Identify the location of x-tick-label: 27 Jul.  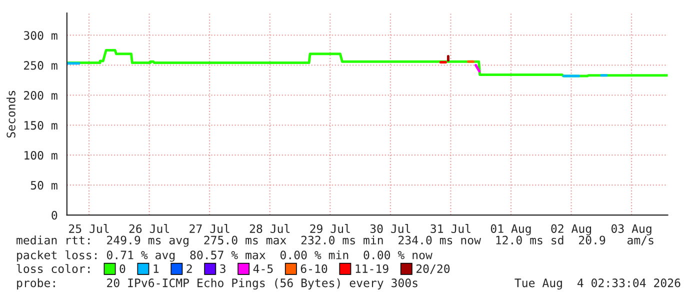
(210, 229).